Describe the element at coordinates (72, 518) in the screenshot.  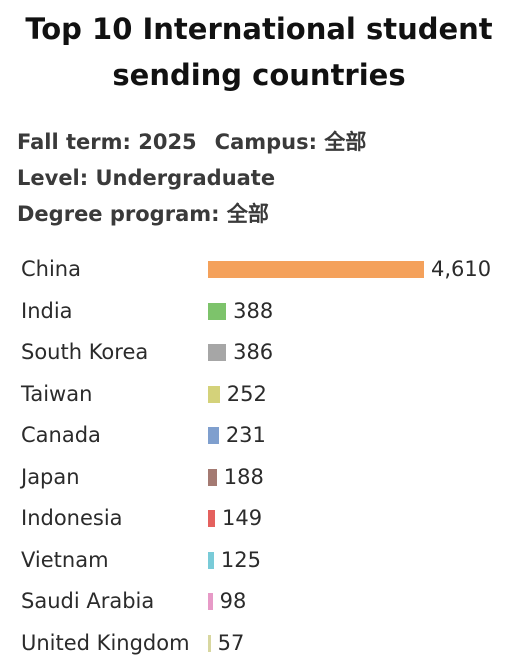
I see `category-label: Indonesia` at that location.